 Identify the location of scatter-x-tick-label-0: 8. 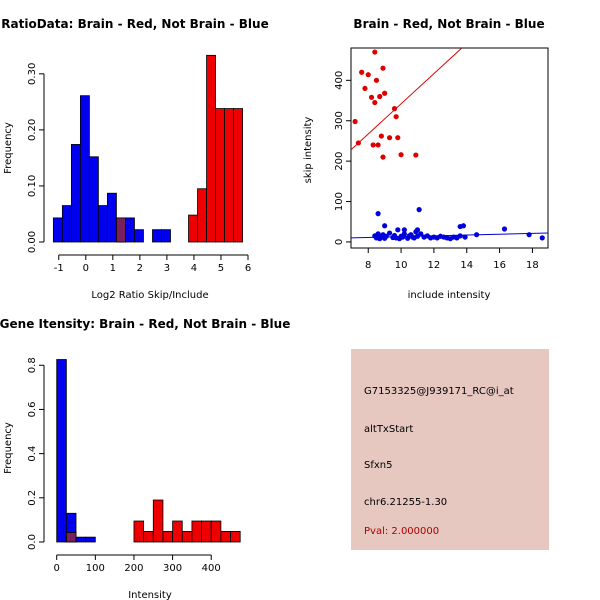
(368, 265).